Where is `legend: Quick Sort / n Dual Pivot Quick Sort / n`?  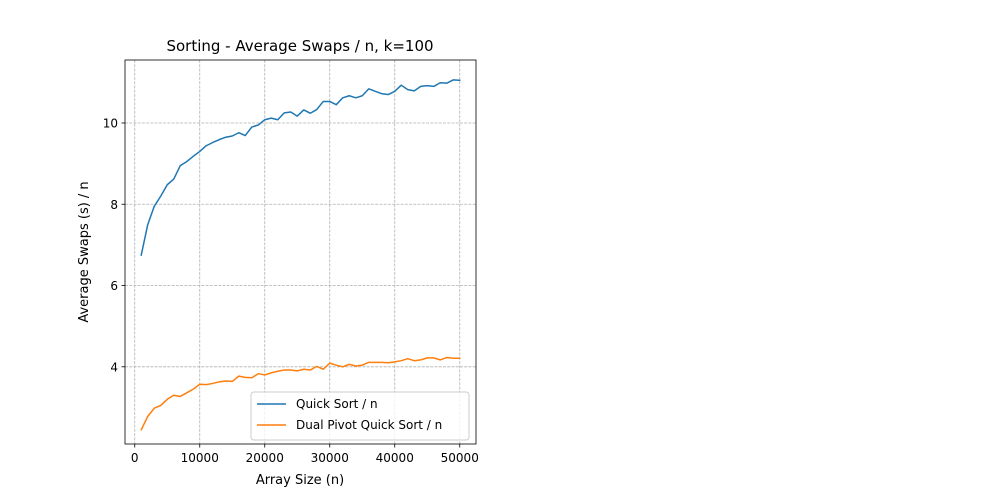 legend: Quick Sort / n Dual Pivot Quick Sort / n is located at coordinates (360, 416).